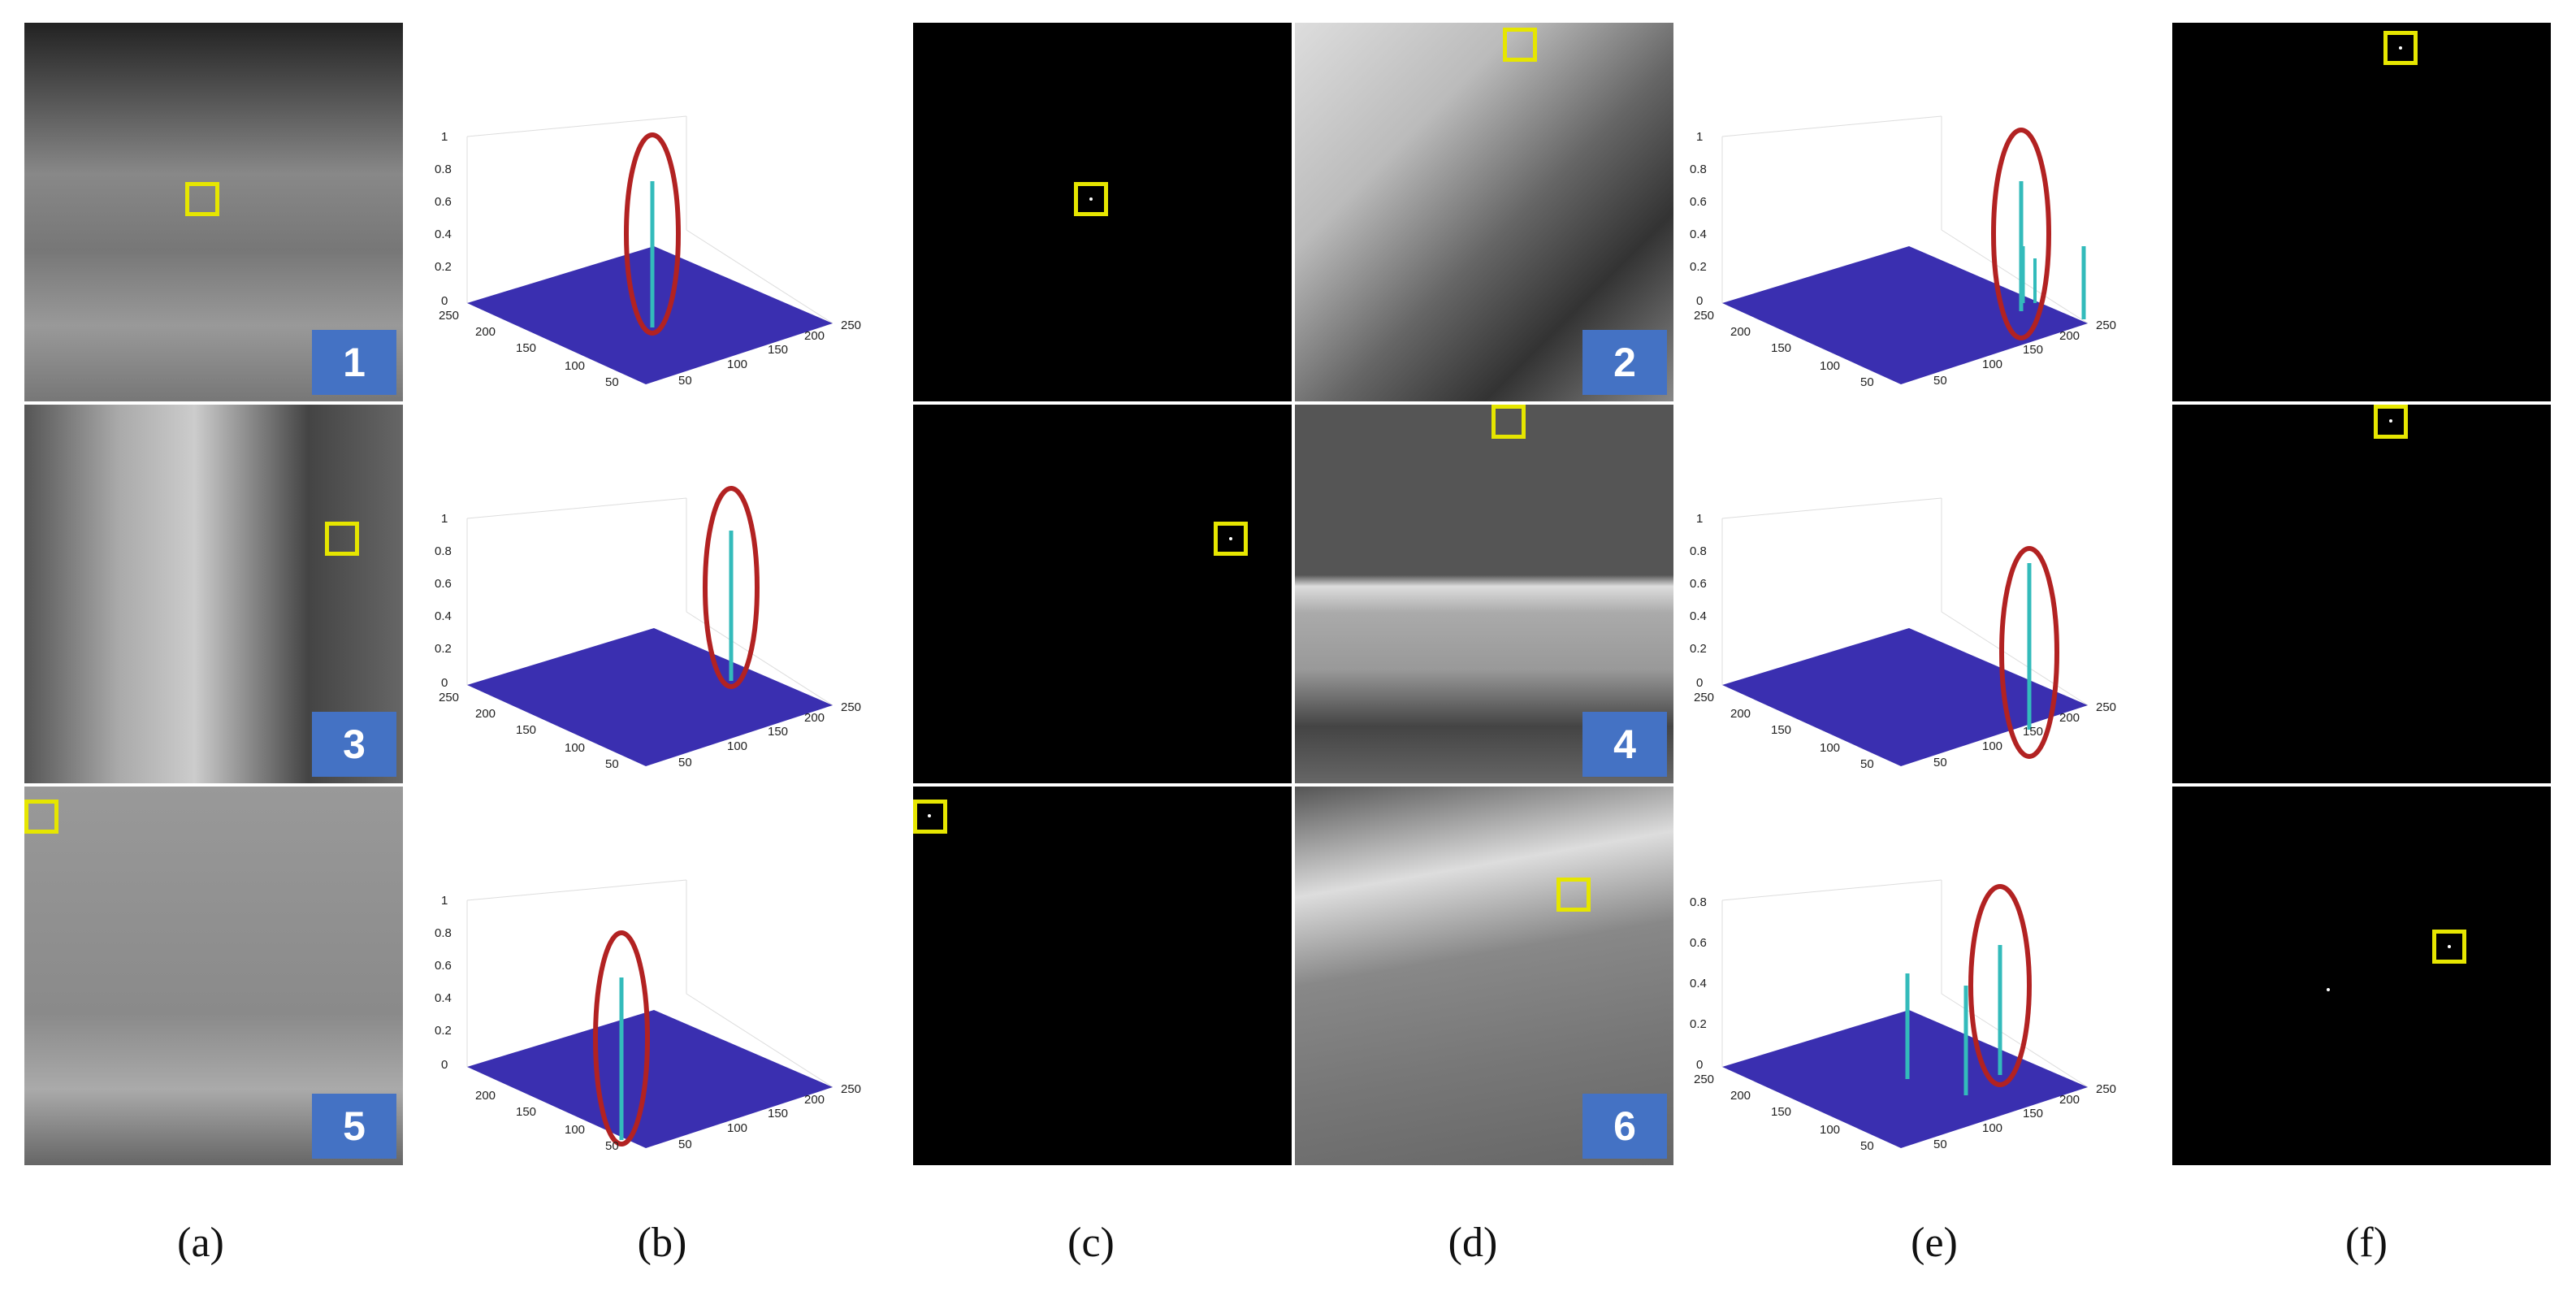  Describe the element at coordinates (354, 362) in the screenshot. I see `sample-badge-1: 1` at that location.